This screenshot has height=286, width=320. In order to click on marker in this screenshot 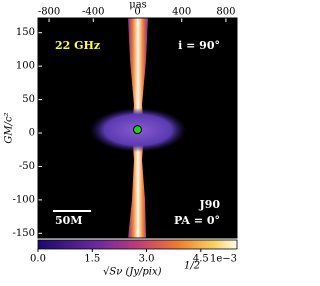, I will do `click(137, 130)`.